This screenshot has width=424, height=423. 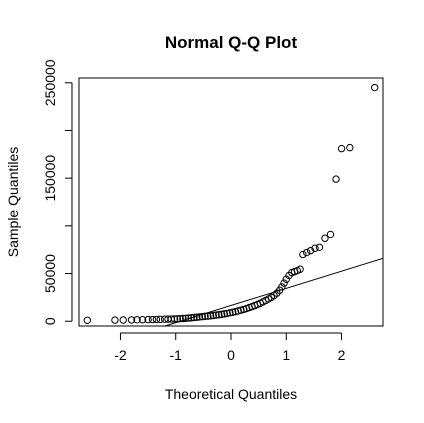 What do you see at coordinates (50, 178) in the screenshot?
I see `y-axis-tick-label: 150000` at bounding box center [50, 178].